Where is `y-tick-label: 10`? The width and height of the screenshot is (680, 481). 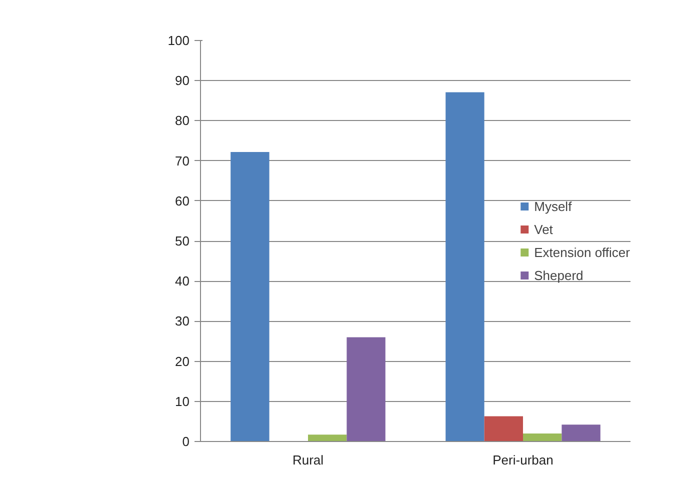 y-tick-label: 10 is located at coordinates (182, 401).